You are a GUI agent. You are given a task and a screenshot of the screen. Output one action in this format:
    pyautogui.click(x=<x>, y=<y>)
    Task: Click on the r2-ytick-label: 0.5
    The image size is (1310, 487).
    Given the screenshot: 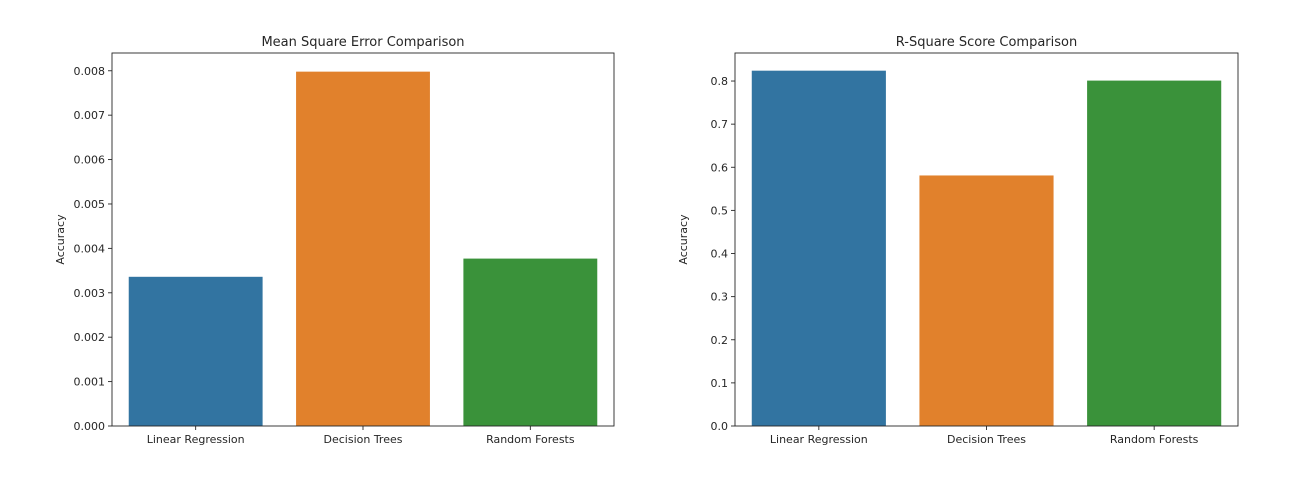 What is the action you would take?
    pyautogui.click(x=720, y=210)
    